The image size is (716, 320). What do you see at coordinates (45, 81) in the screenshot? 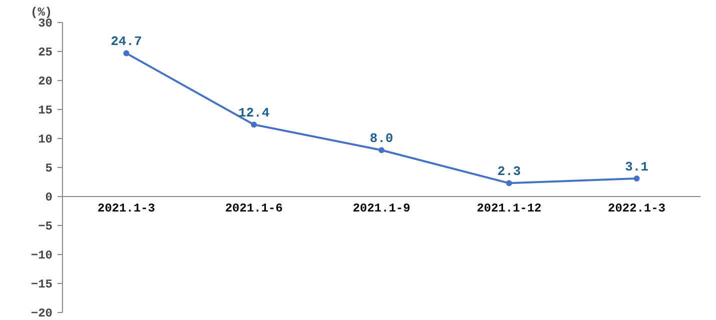
I see `y-tick-label: 20` at bounding box center [45, 81].